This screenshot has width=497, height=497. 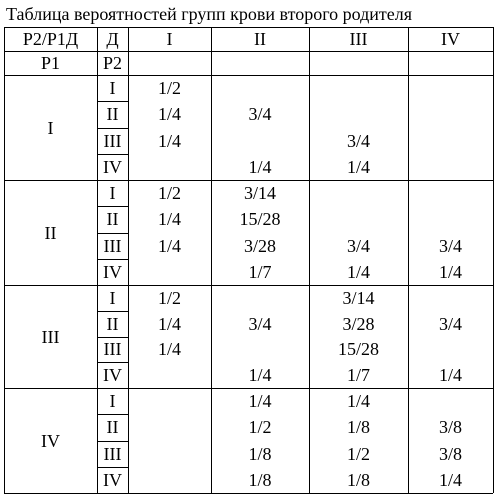 What do you see at coordinates (50, 336) in the screenshot?
I see `group-label: III` at bounding box center [50, 336].